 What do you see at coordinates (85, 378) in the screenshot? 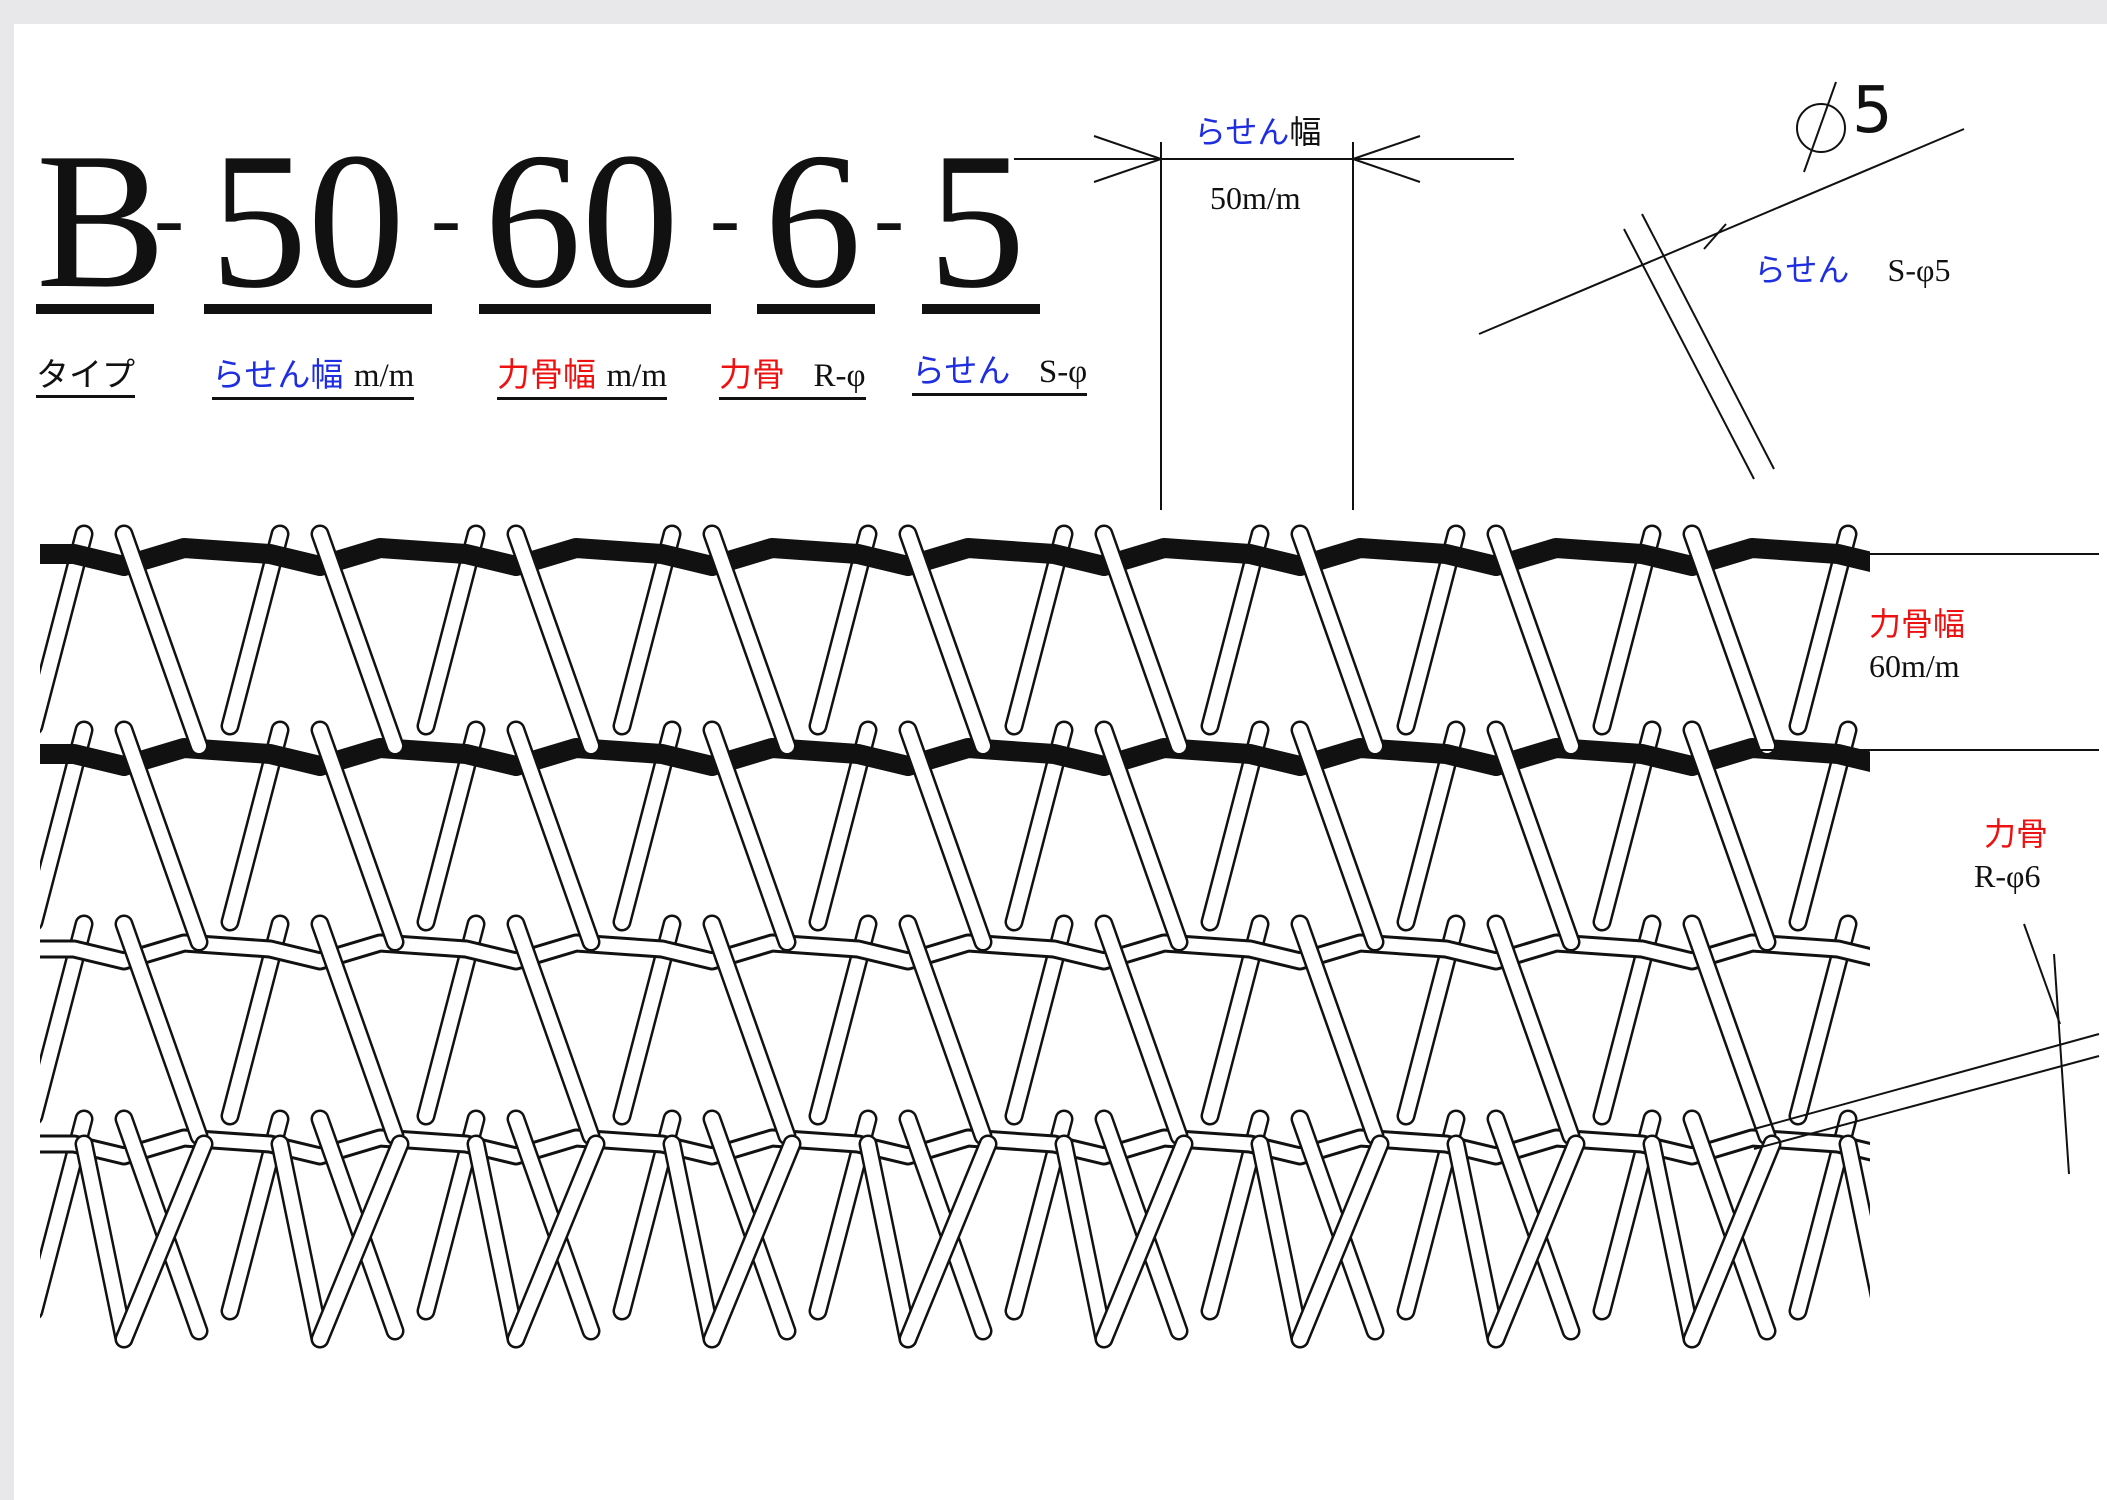
I see `legend-type: タイプ` at bounding box center [85, 378].